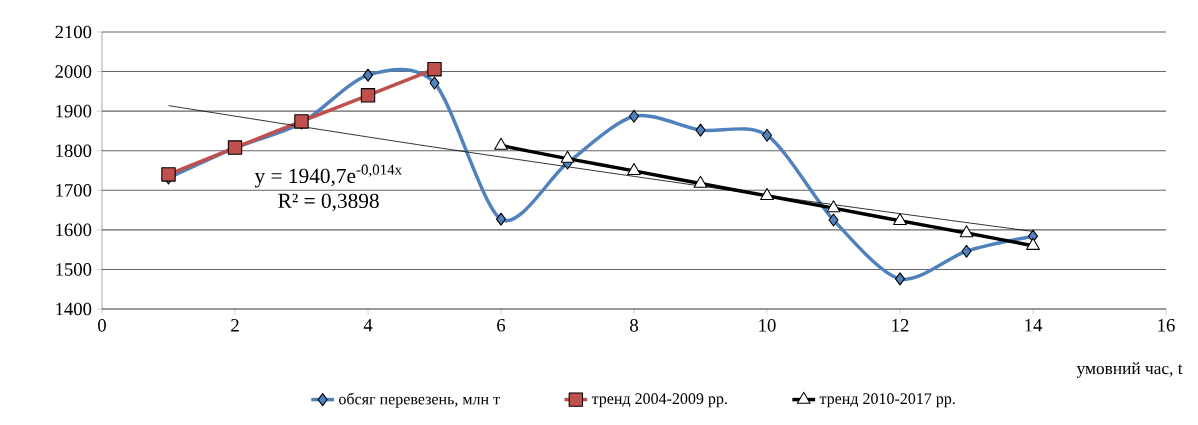 This screenshot has width=1198, height=425. I want to click on legend-label: обсяг перевезень, млн т, so click(419, 400).